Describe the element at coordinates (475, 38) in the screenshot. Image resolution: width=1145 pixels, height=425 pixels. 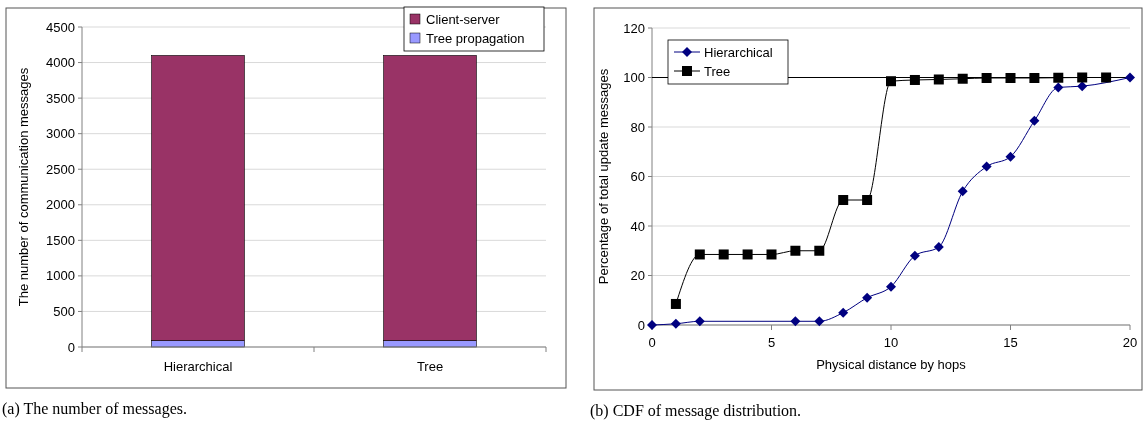
I see `legend-label: Tree propagation` at that location.